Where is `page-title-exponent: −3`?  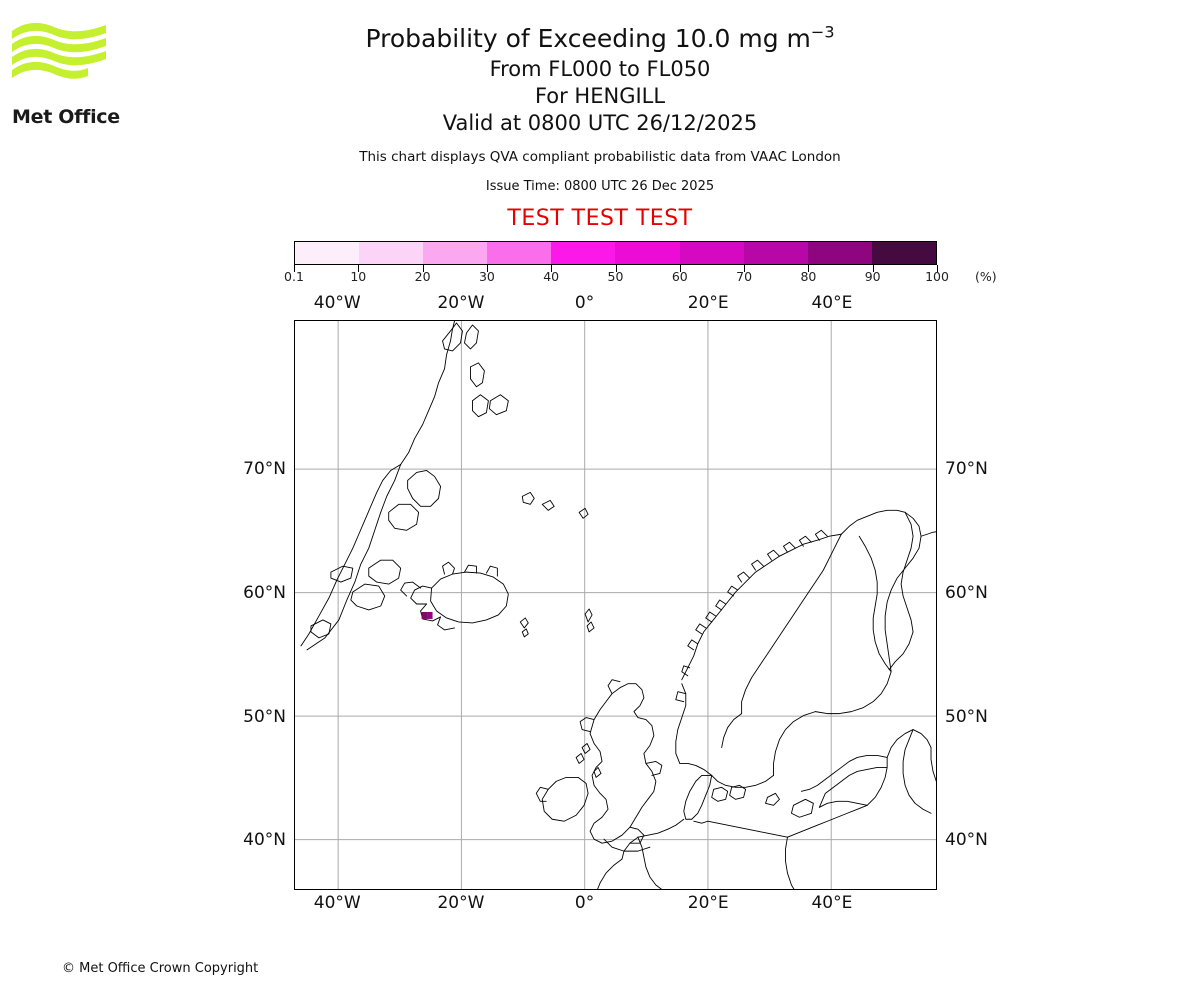
page-title-exponent: −3 is located at coordinates (822, 32).